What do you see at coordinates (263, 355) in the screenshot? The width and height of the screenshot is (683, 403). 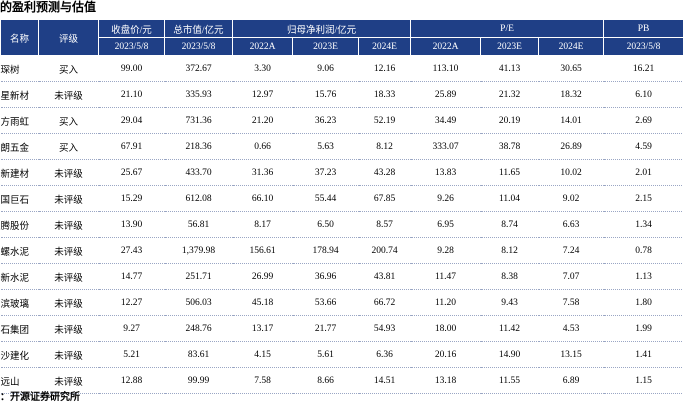 I see `table-cell: 4.15` at bounding box center [263, 355].